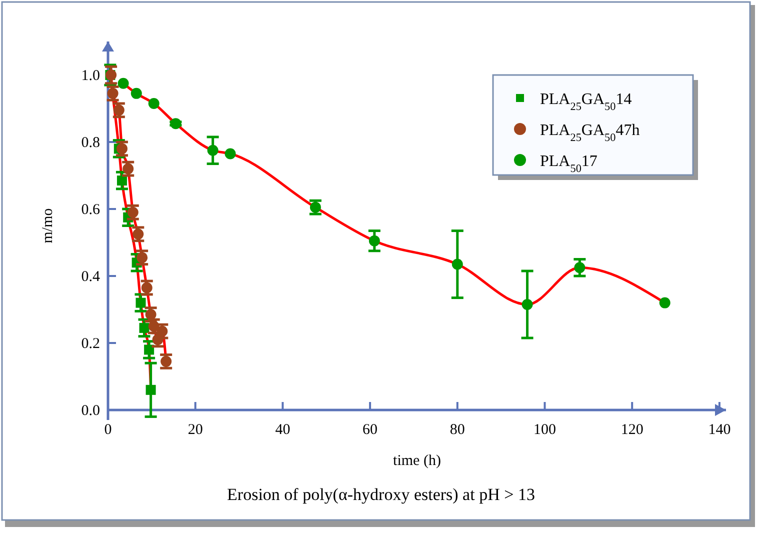 The height and width of the screenshot is (535, 763). Describe the element at coordinates (282, 430) in the screenshot. I see `x-tick-label: 40` at that location.